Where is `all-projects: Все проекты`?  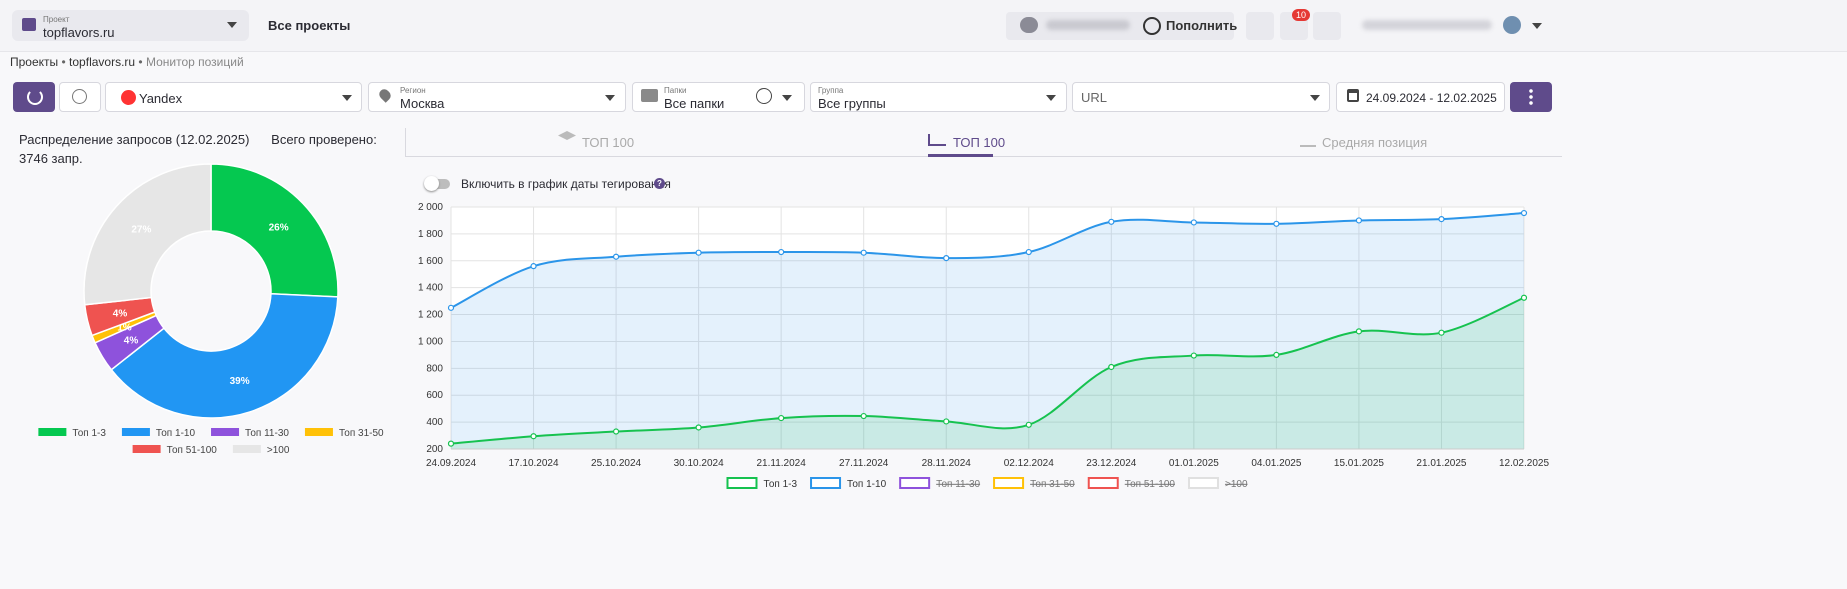
all-projects: Все проекты is located at coordinates (309, 25).